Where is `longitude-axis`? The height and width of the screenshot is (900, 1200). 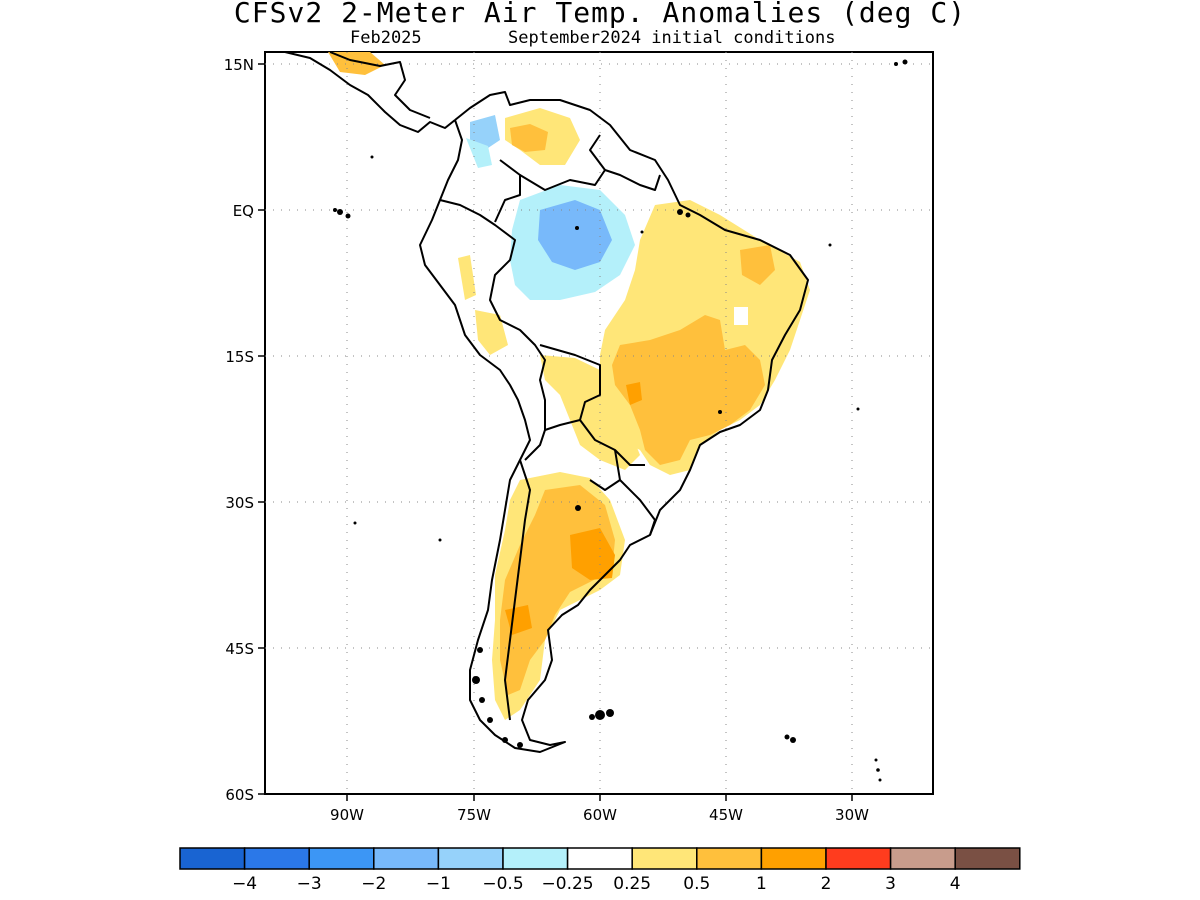 longitude-axis is located at coordinates (599, 797).